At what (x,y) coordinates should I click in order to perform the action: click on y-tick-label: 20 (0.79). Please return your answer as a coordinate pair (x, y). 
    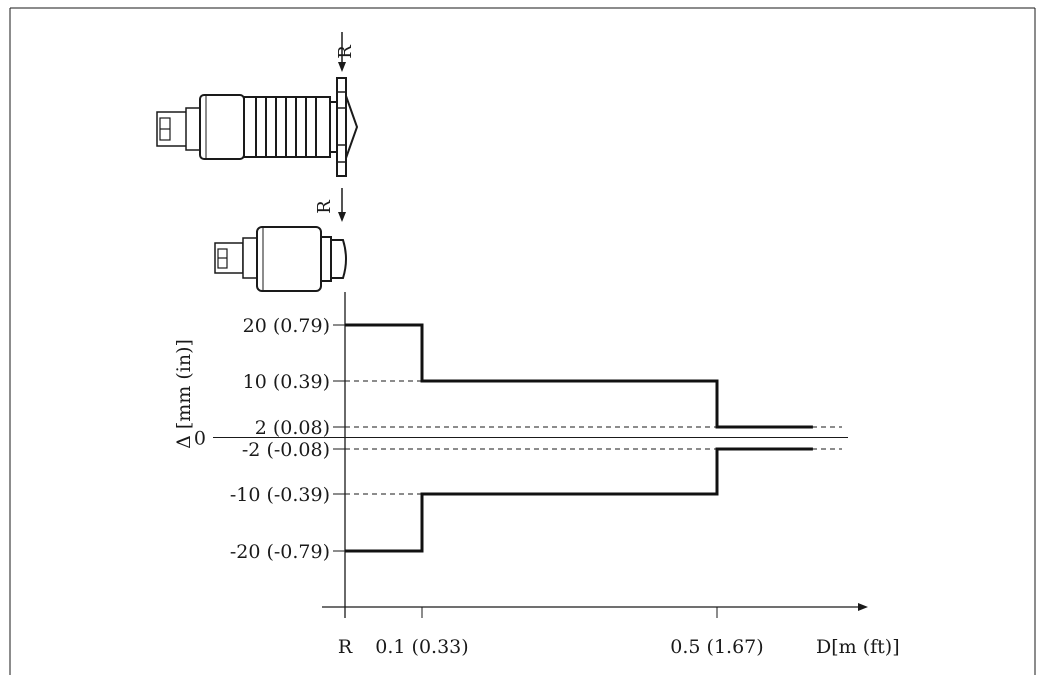
    Looking at the image, I should click on (286, 326).